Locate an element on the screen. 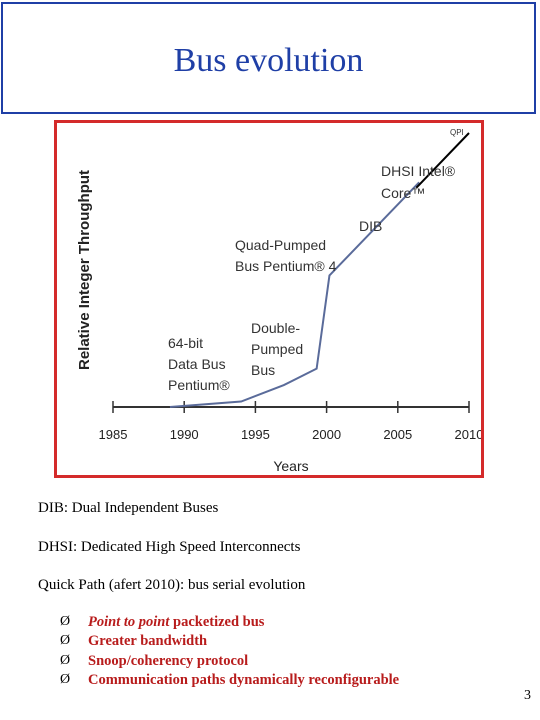  x-tick-label: 1990 is located at coordinates (184, 434).